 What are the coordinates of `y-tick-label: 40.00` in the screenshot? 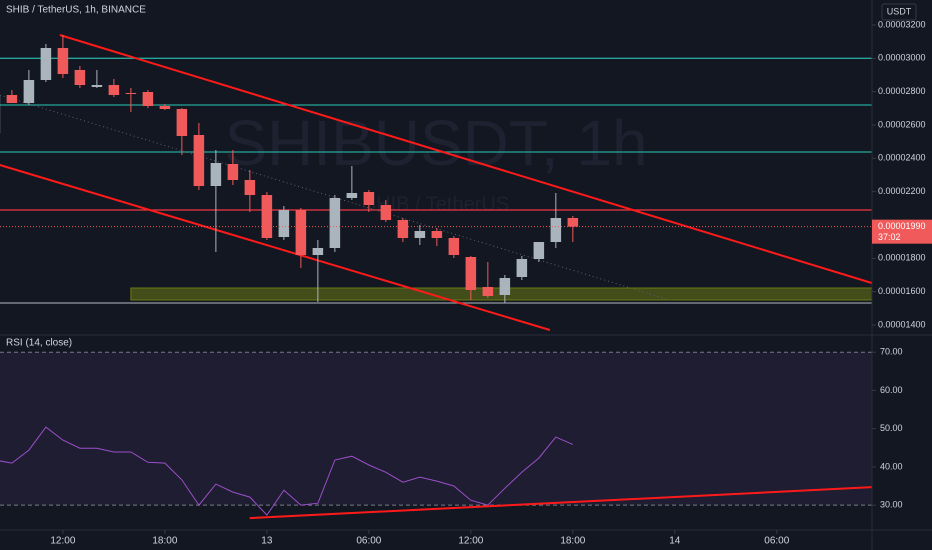 It's located at (891, 466).